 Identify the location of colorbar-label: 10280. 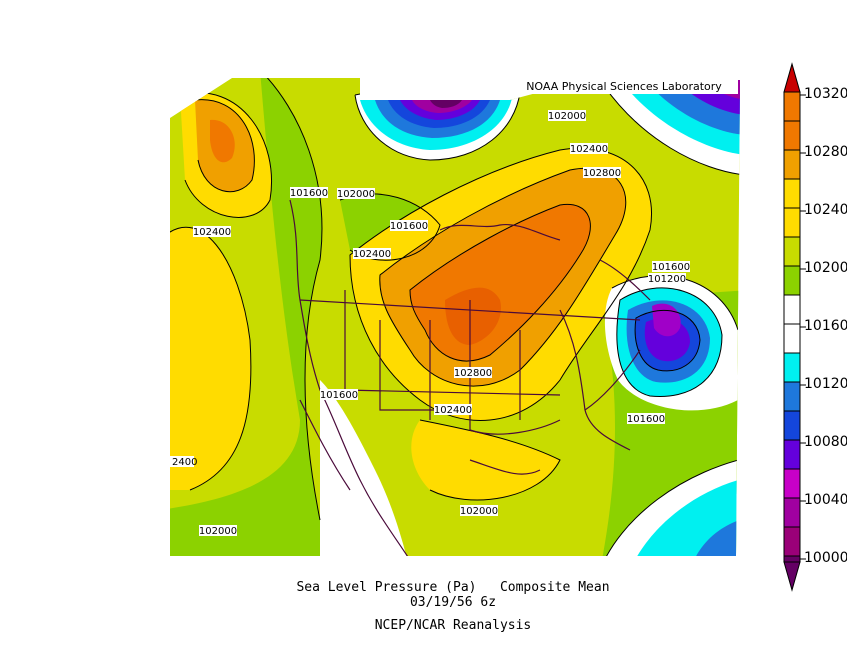
(825, 152).